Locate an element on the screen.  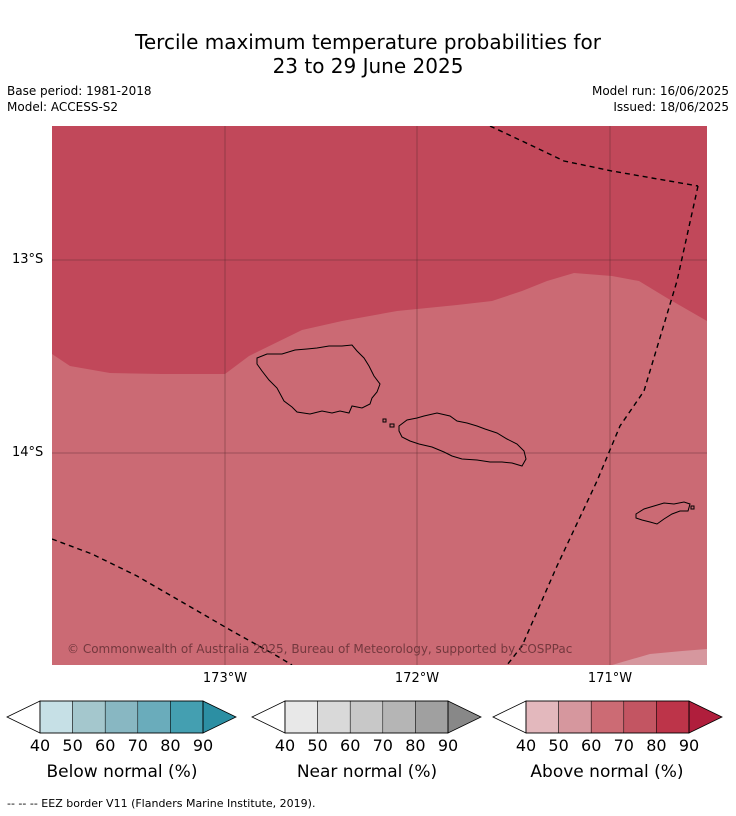
lon-label-173w: 173°W is located at coordinates (225, 678).